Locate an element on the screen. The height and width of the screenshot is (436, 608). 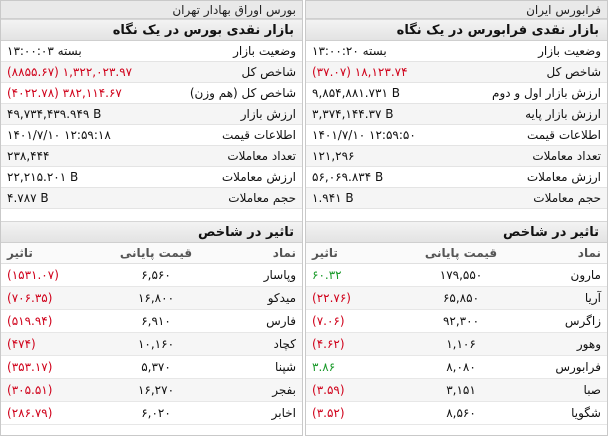
table-row: صبا ۳,۱۵۱ (۳.۵۹) is located at coordinates (456, 390).